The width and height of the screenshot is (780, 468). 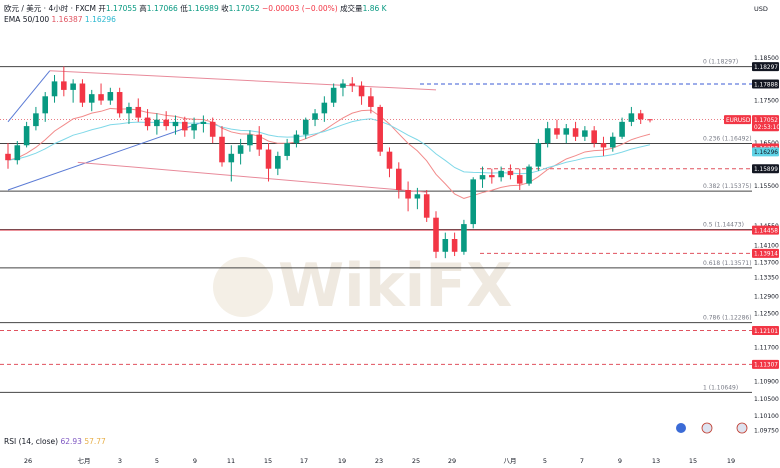 What do you see at coordinates (329, 146) in the screenshot?
I see `ema100-line` at bounding box center [329, 146].